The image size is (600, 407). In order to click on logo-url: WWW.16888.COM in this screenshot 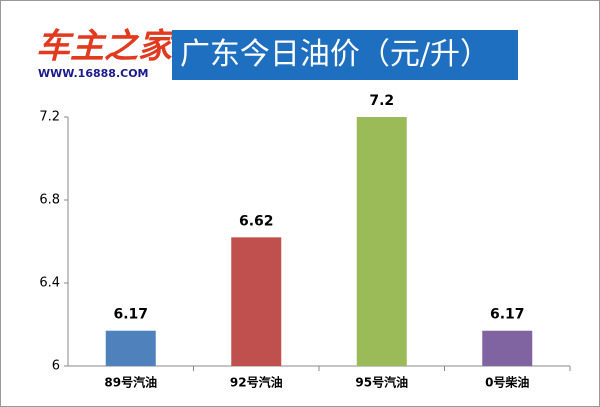, I will do `click(93, 73)`.